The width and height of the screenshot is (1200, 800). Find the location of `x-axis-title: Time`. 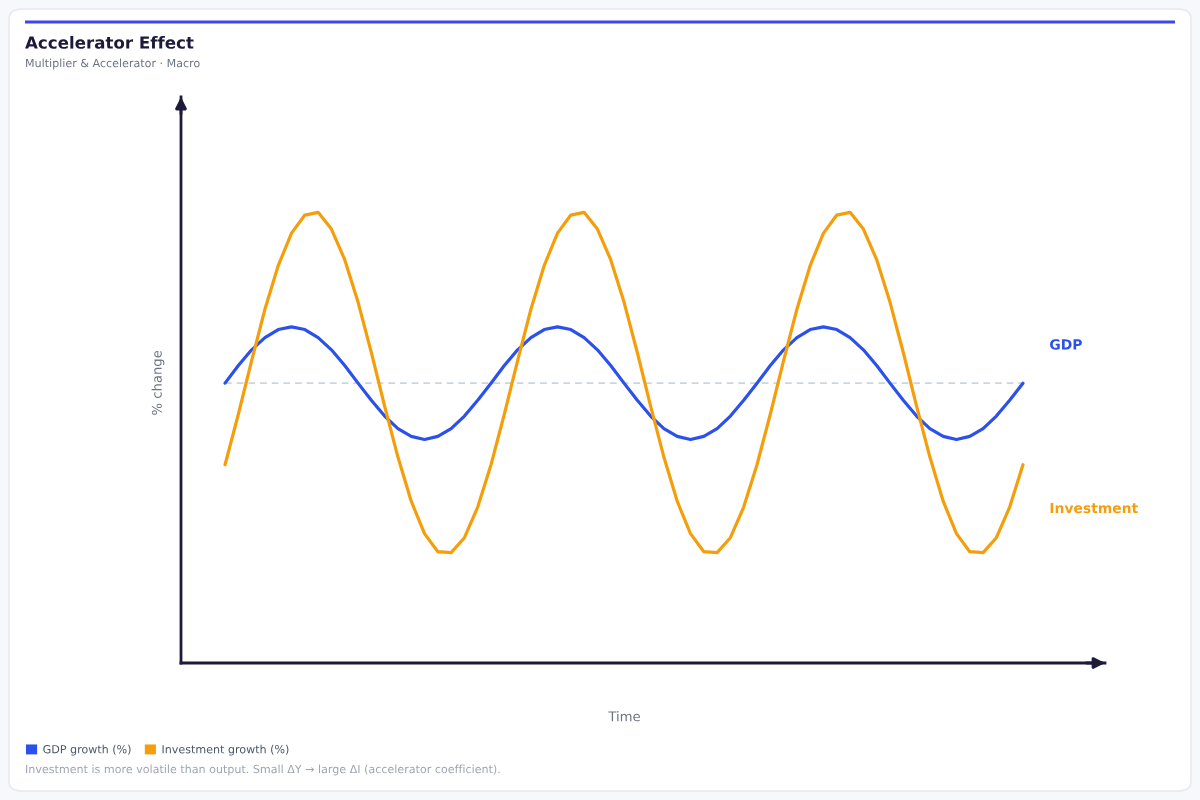

x-axis-title: Time is located at coordinates (624, 716).